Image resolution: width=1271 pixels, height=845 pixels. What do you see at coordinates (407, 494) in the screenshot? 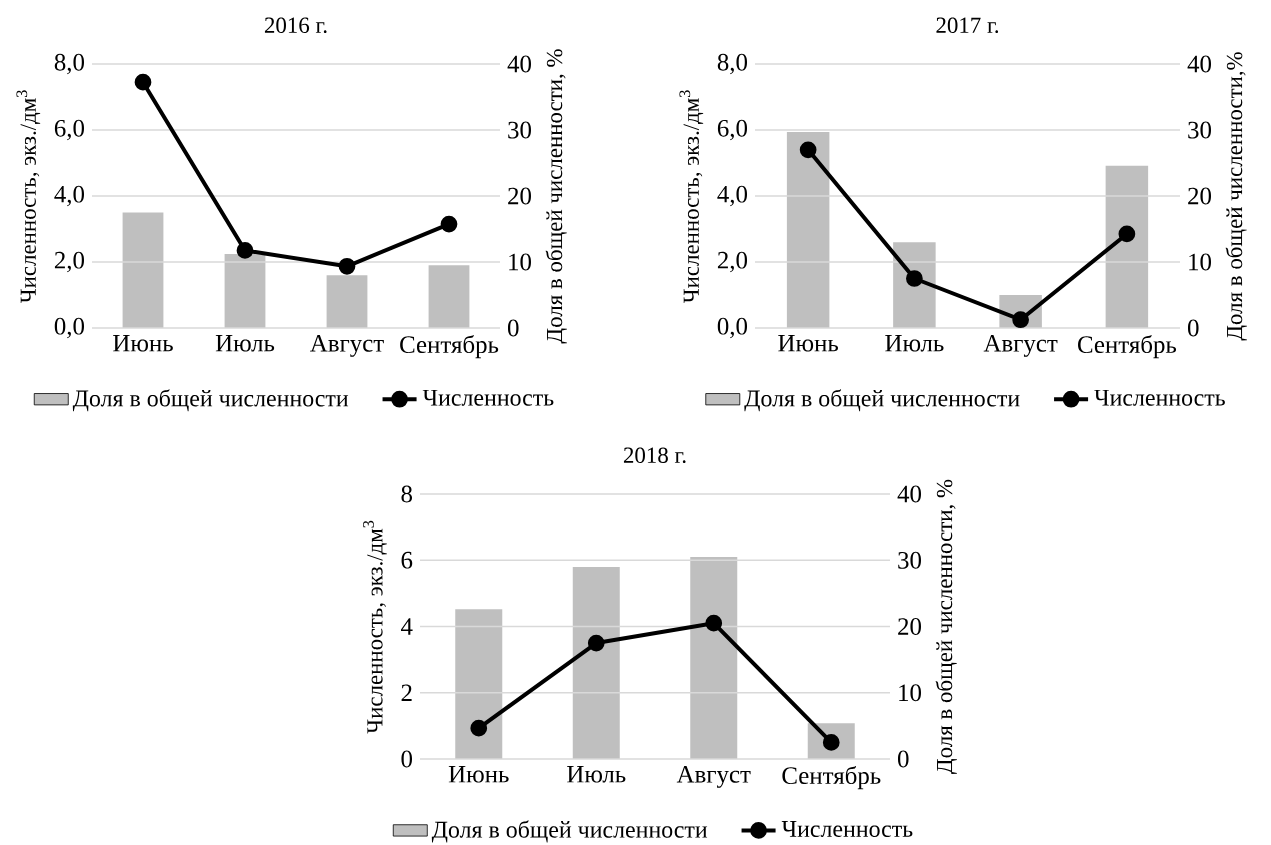
I see `y-tick-label: 8` at bounding box center [407, 494].